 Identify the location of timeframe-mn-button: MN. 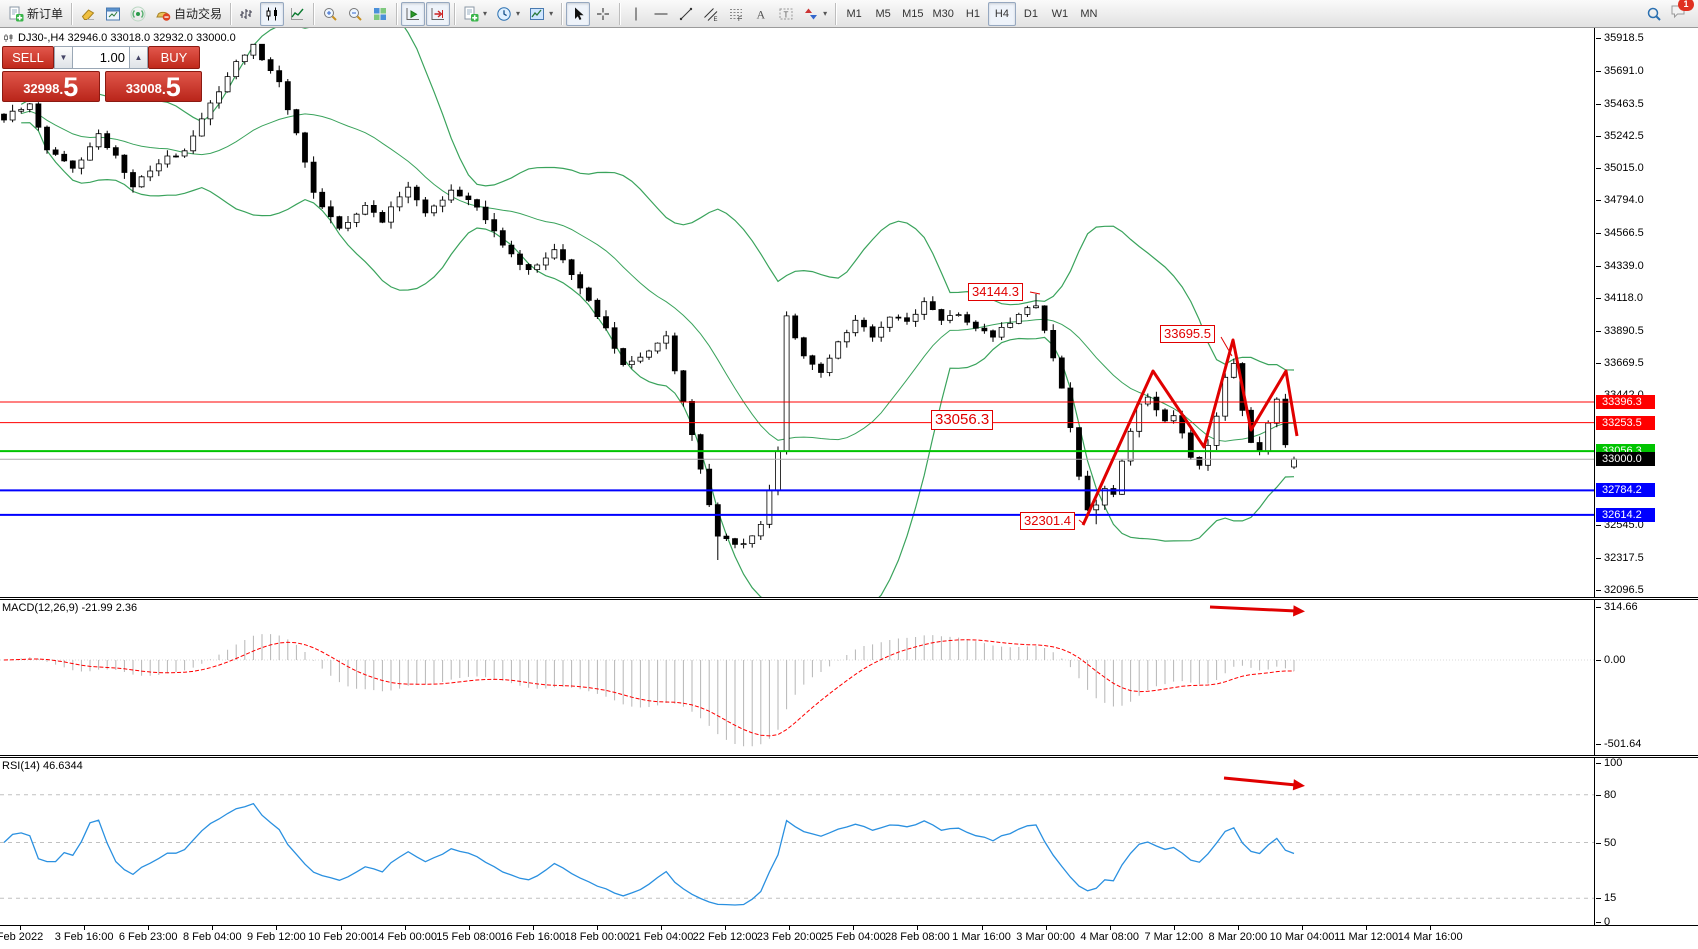
(1089, 14).